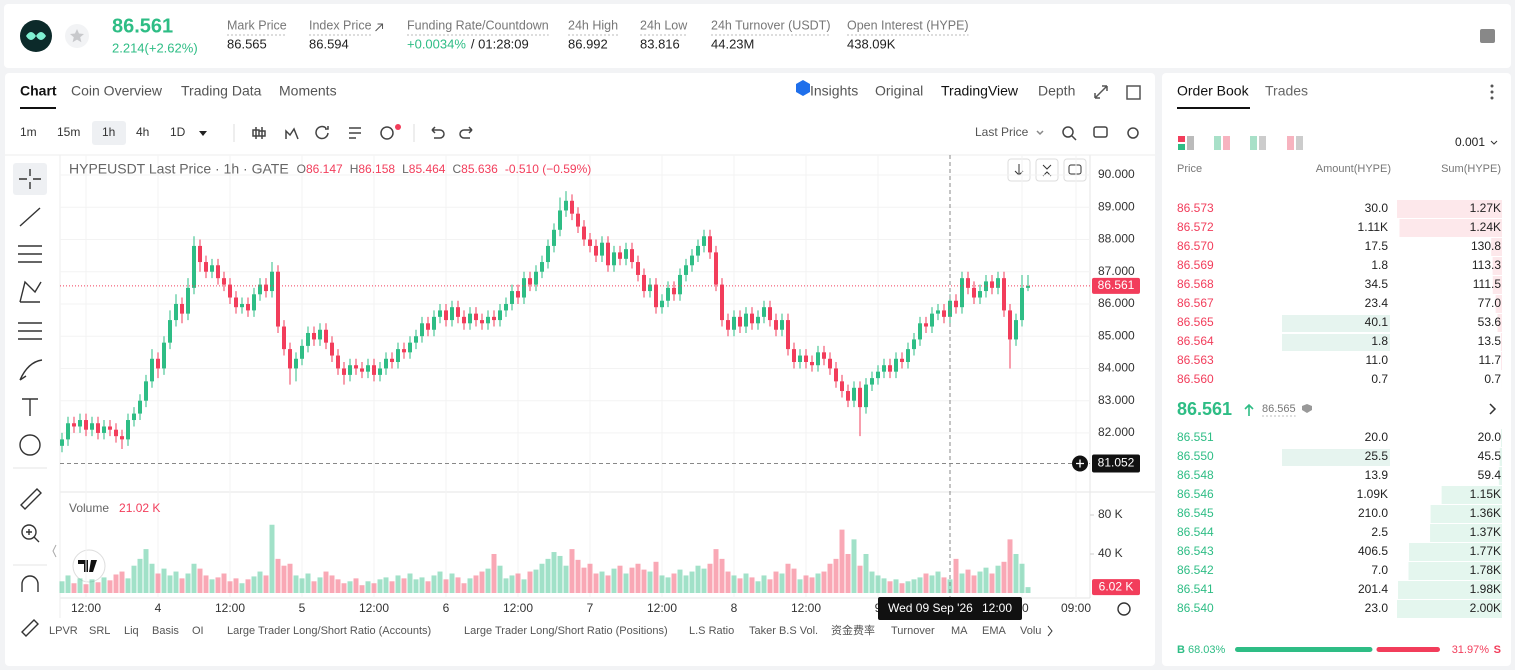 This screenshot has height=670, width=1515. What do you see at coordinates (1050, 631) in the screenshot?
I see `indicator-scroll` at bounding box center [1050, 631].